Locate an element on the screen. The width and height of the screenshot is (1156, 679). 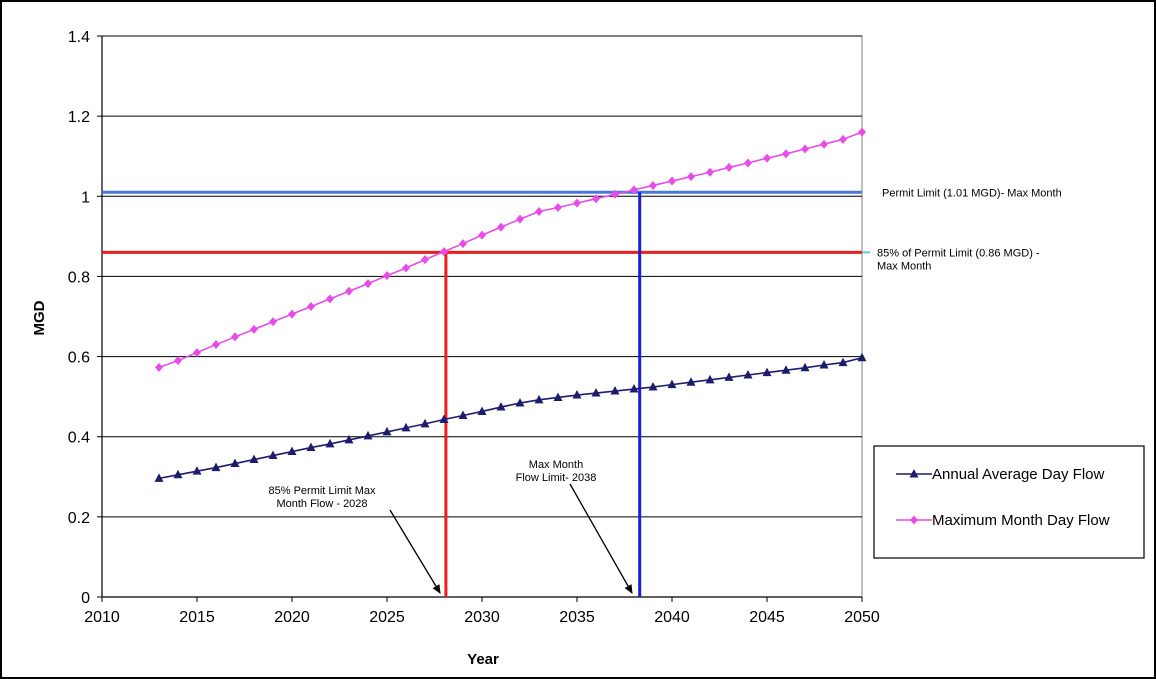
x-tick-label: 2050 is located at coordinates (862, 617).